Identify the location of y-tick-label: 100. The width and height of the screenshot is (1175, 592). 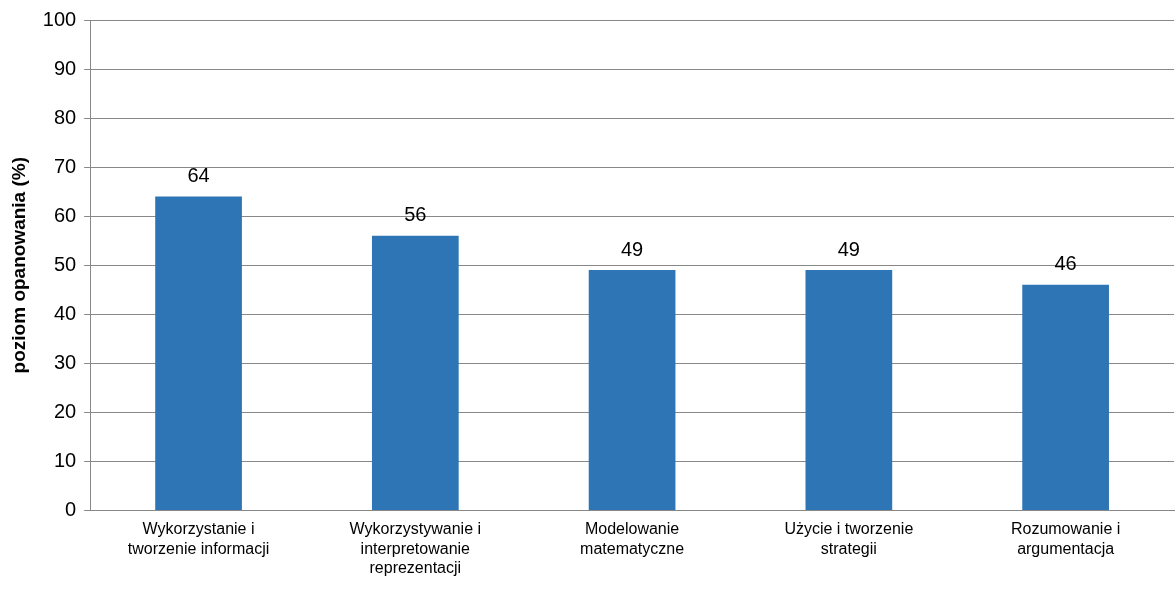
(59, 18).